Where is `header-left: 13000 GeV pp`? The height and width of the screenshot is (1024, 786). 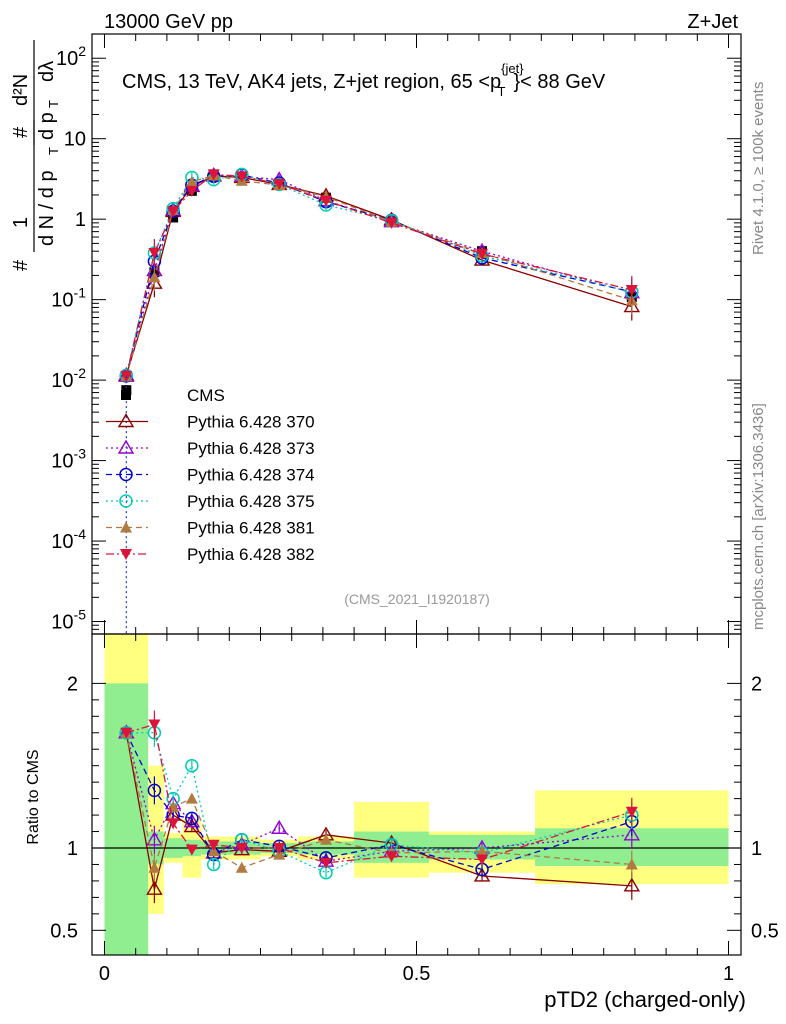 header-left: 13000 GeV pp is located at coordinates (168, 22).